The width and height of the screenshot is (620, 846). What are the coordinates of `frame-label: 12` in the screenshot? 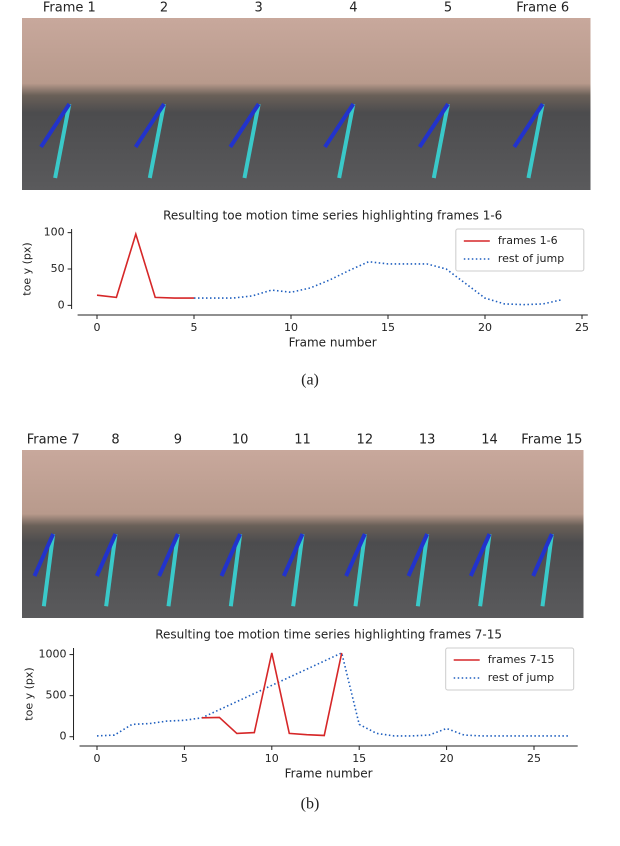 It's located at (365, 440).